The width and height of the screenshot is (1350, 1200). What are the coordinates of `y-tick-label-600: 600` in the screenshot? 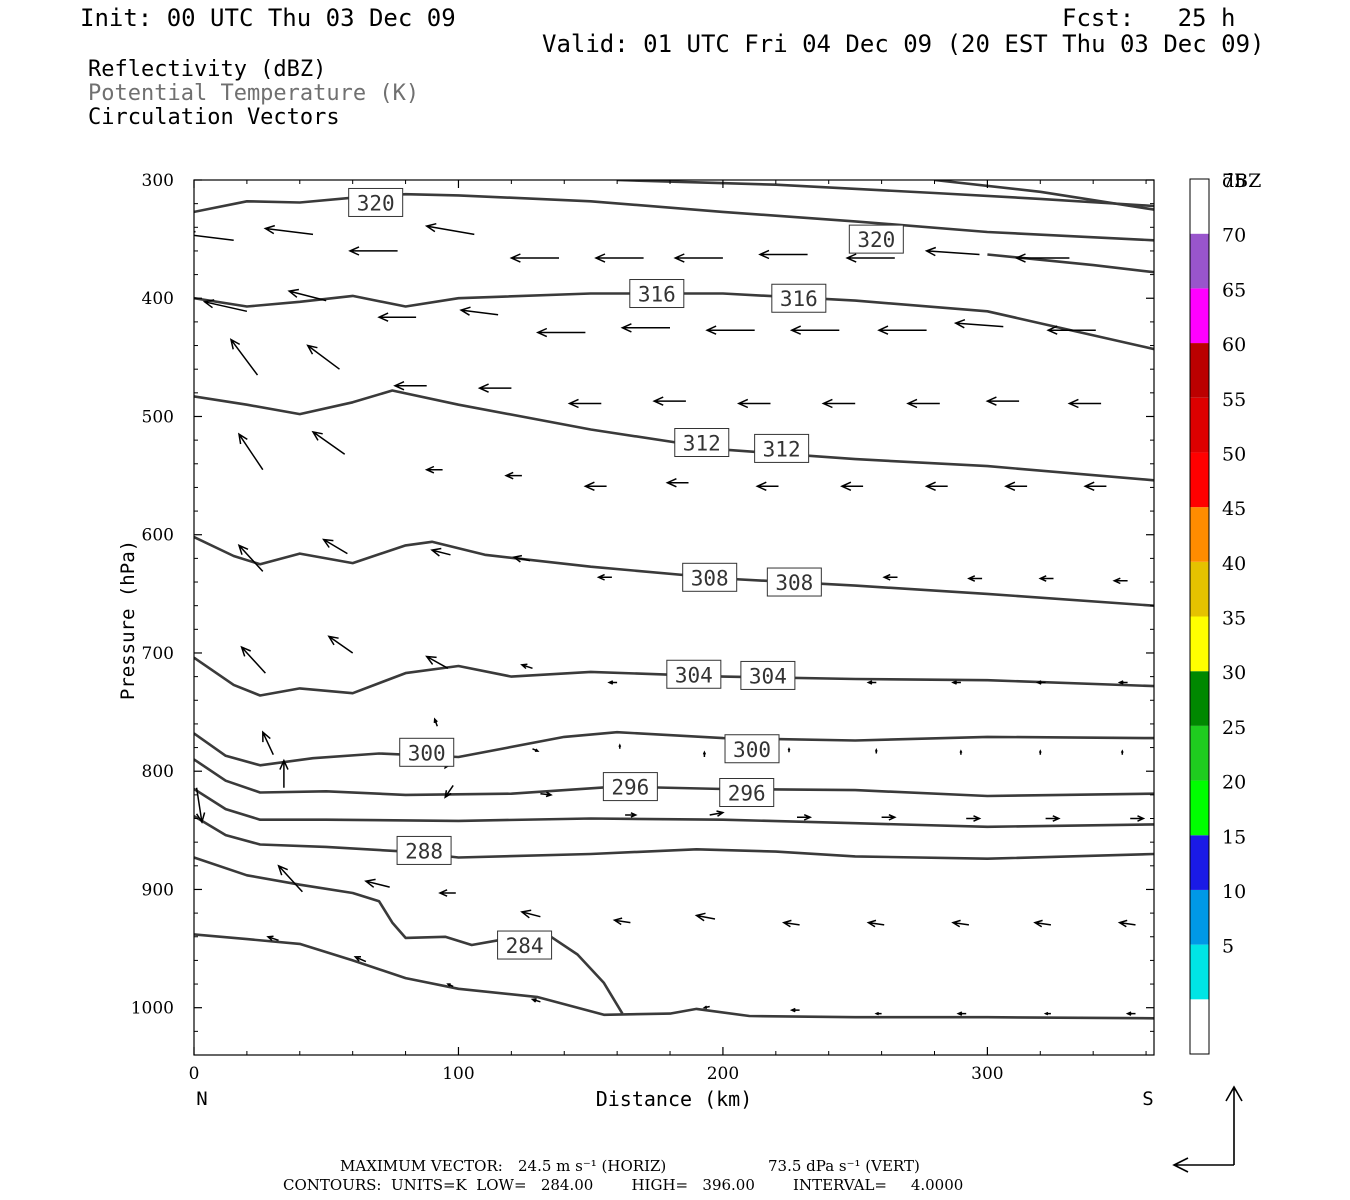 It's located at (158, 536).